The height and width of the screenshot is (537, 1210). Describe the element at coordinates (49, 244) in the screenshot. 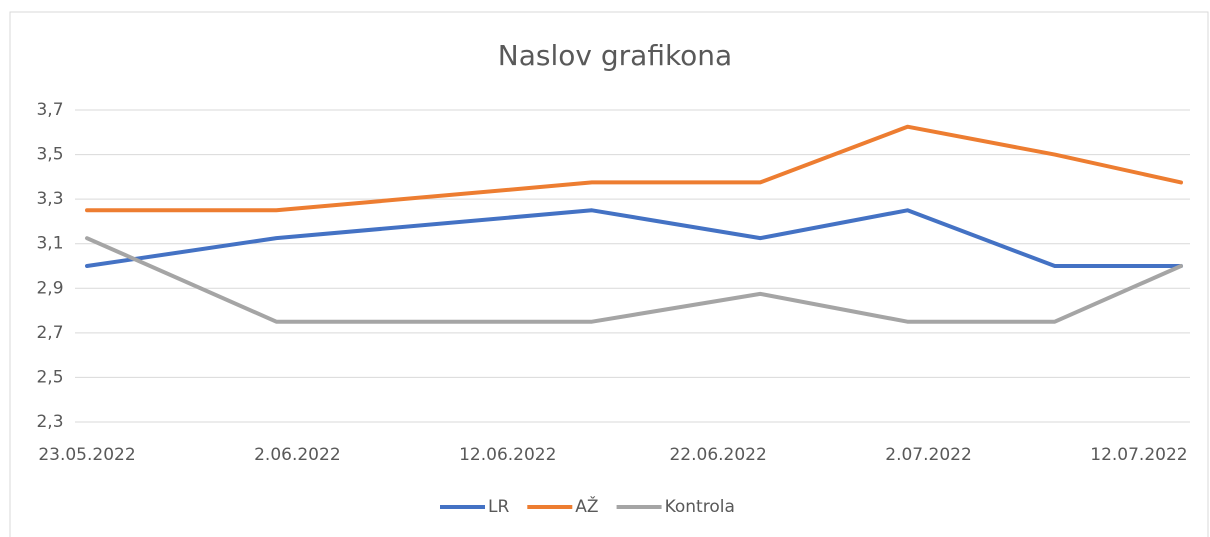

I see `y-tick-label: 3,1` at that location.